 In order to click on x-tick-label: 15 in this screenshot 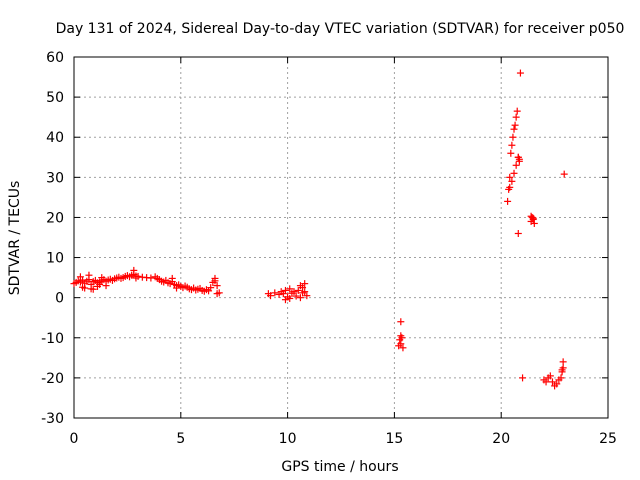, I will do `click(394, 439)`.